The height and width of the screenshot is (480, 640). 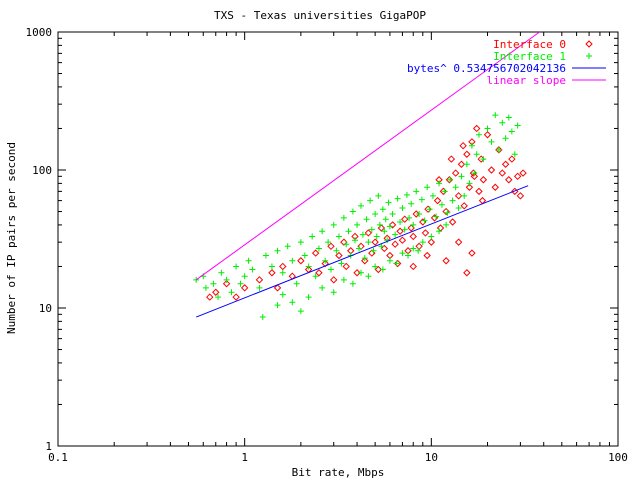 I want to click on y-tick-label: 1, so click(x=48, y=446).